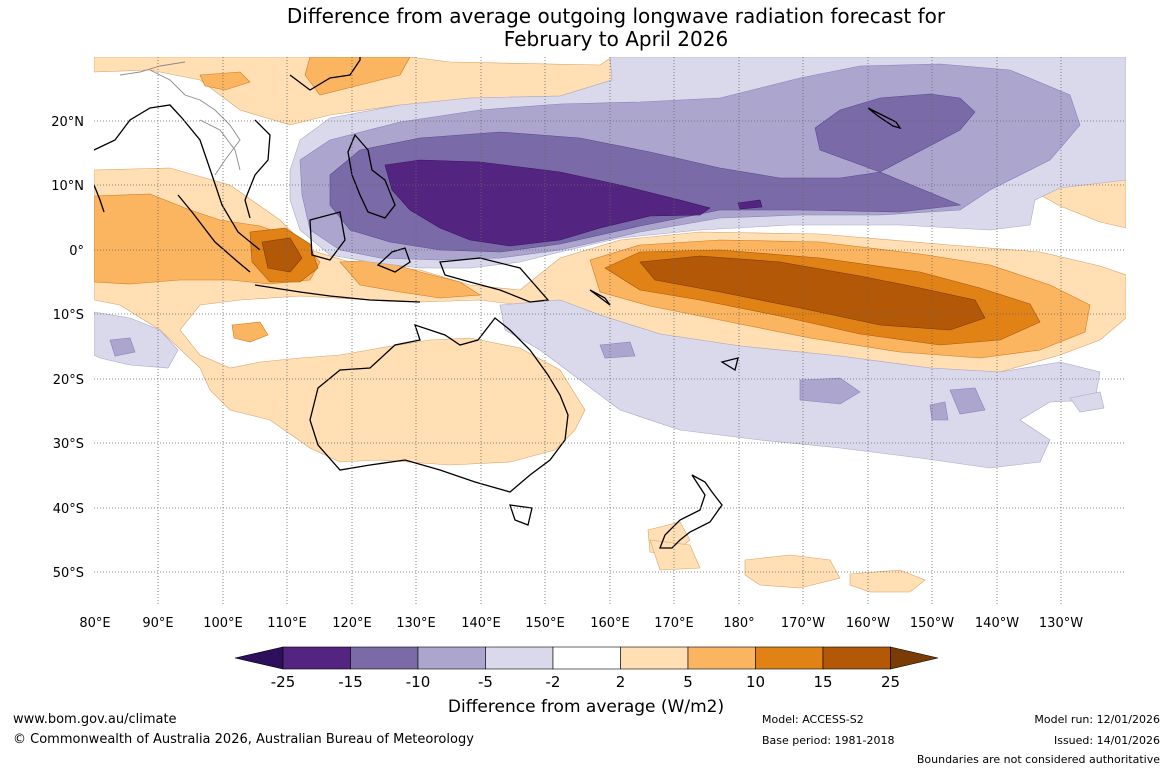  What do you see at coordinates (586, 707) in the screenshot?
I see `legend-title: Difference from average (W/m2)` at bounding box center [586, 707].